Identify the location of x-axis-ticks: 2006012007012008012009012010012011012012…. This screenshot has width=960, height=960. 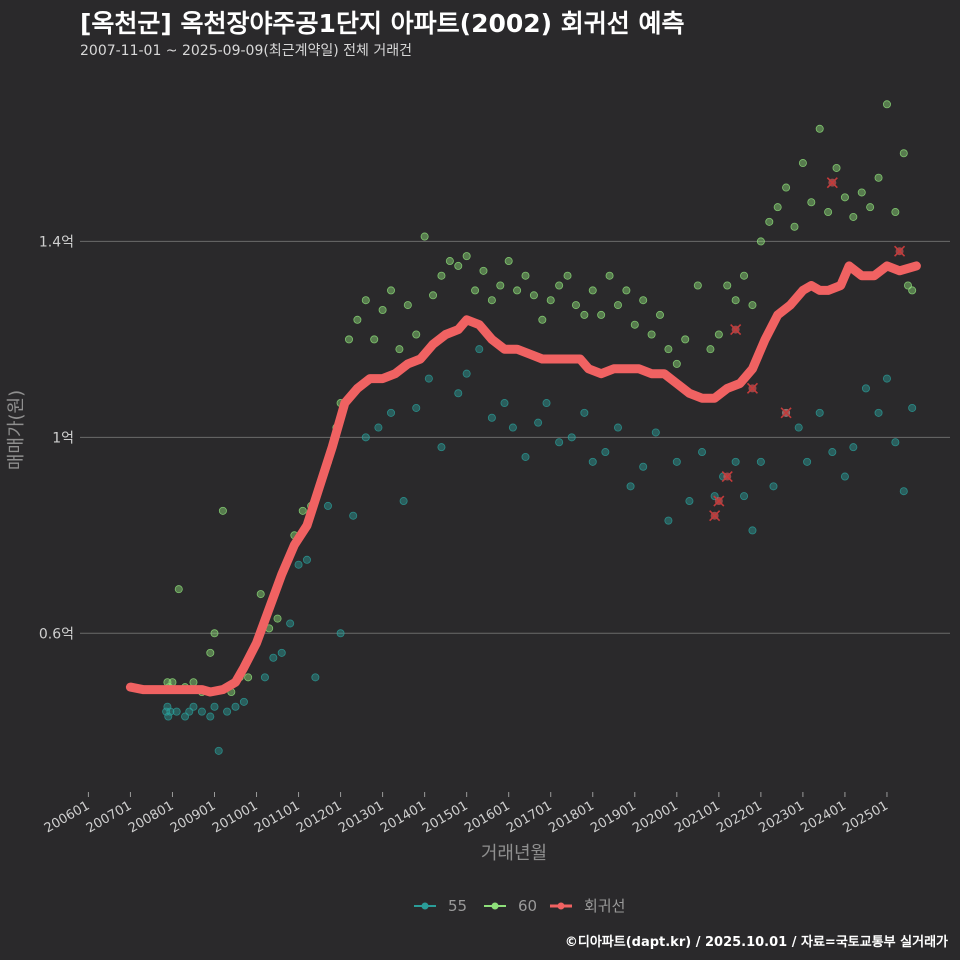
(466, 814).